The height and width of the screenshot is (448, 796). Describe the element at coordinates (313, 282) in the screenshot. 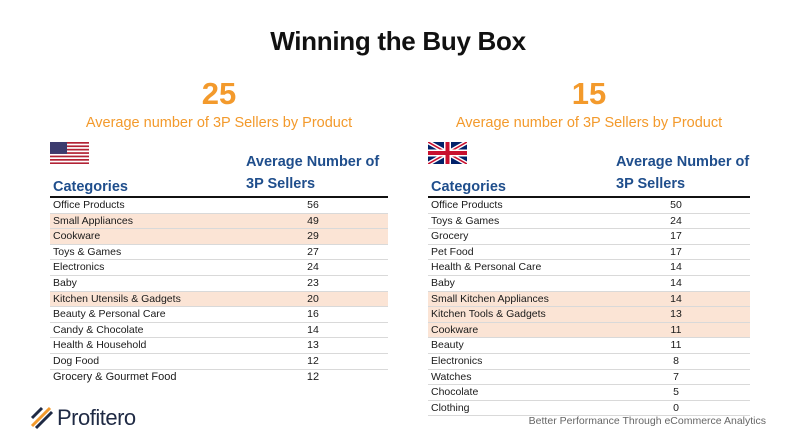

I see `row-value: 23` at that location.